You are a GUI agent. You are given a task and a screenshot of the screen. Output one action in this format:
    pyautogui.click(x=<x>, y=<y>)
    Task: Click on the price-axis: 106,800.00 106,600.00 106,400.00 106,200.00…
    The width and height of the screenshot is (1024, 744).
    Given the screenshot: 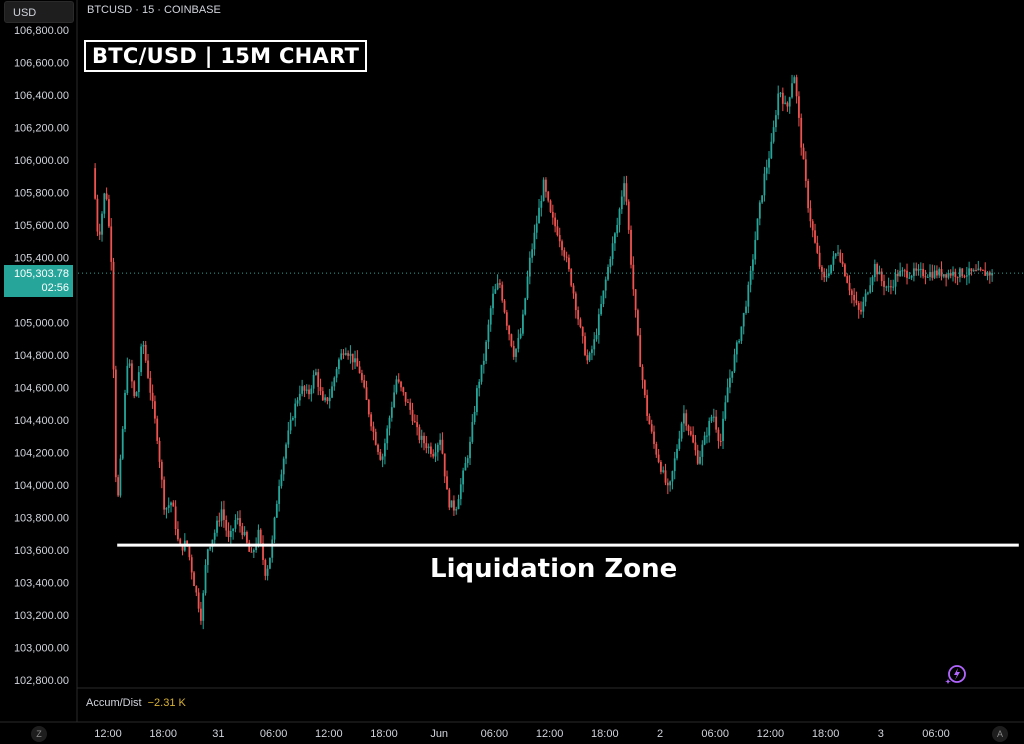 What is the action you would take?
    pyautogui.click(x=41, y=356)
    